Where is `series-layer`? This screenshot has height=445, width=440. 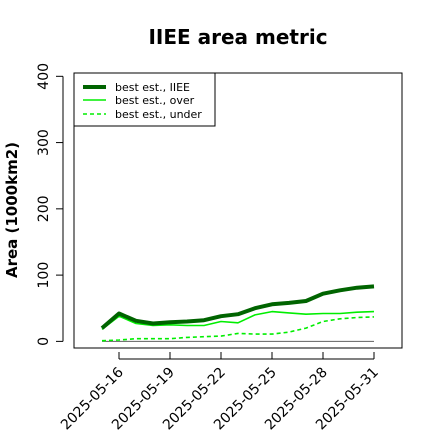 series-layer is located at coordinates (237, 313).